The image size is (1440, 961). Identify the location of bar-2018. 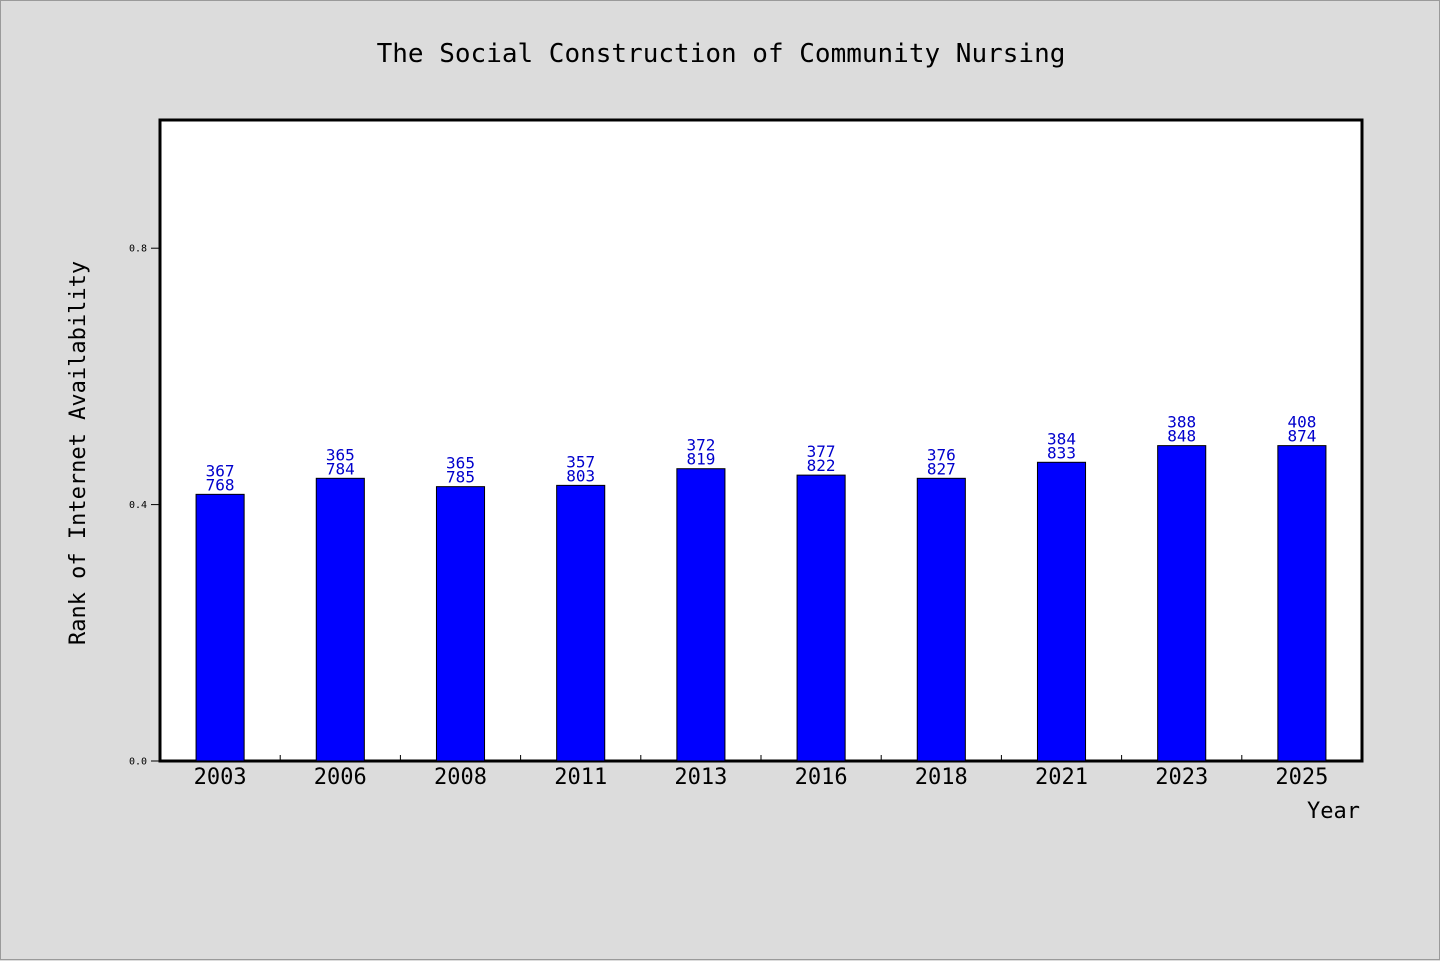
(941, 619).